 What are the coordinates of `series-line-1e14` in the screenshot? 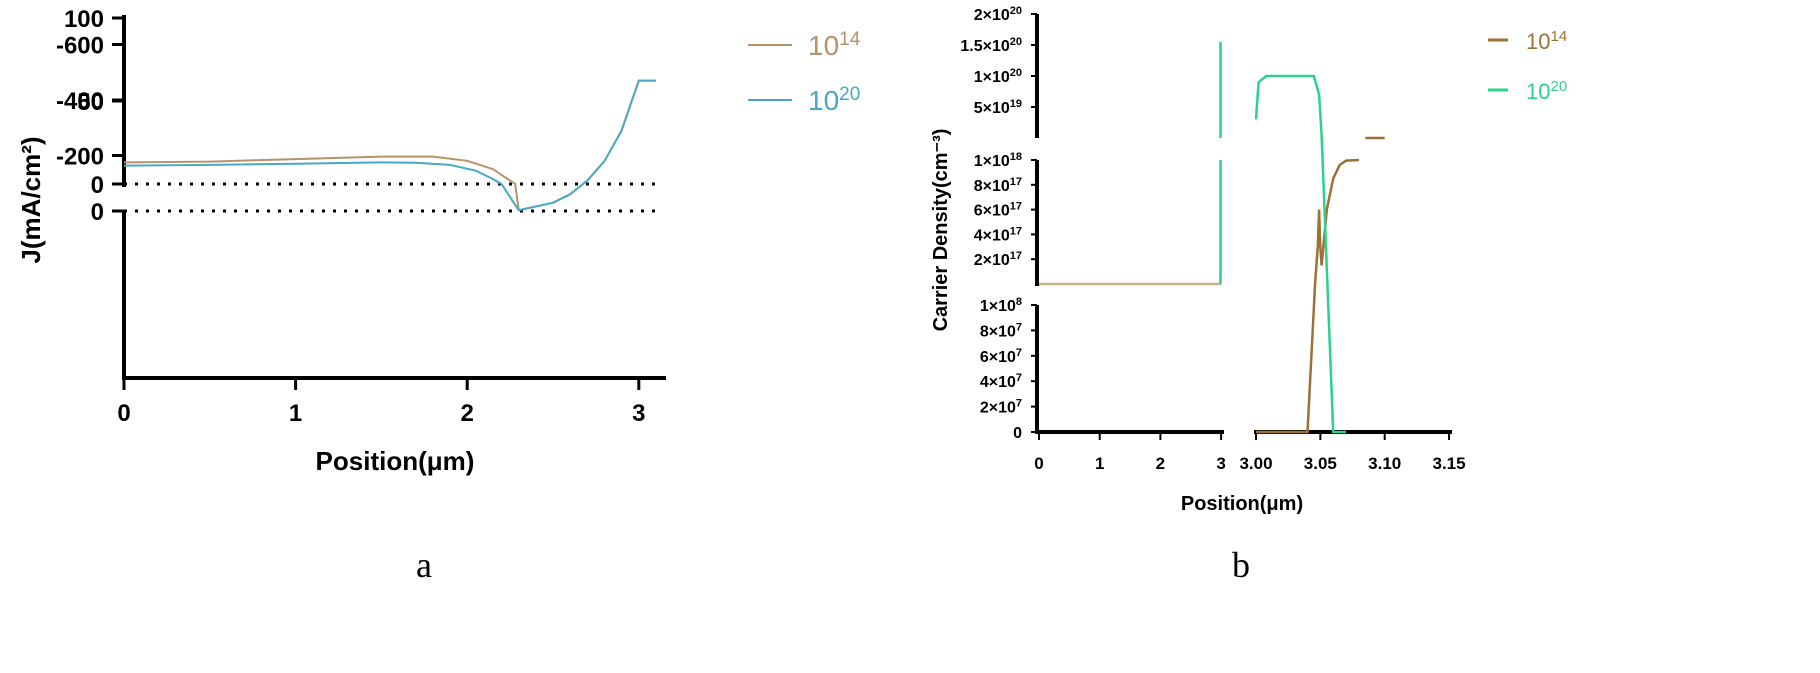 It's located at (389, 145).